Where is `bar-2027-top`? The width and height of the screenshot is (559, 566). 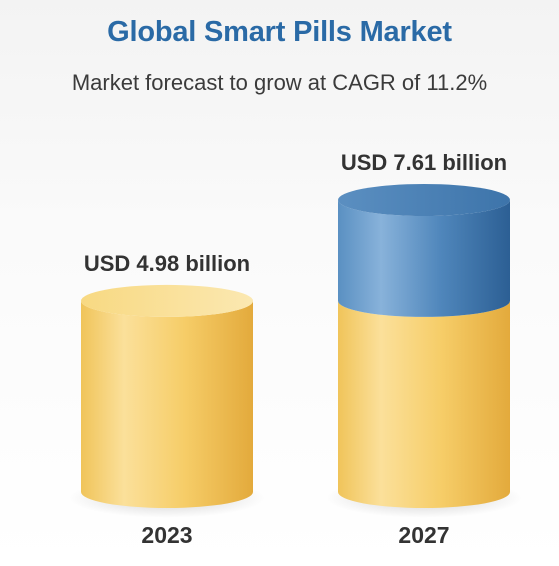 bar-2027-top is located at coordinates (424, 200).